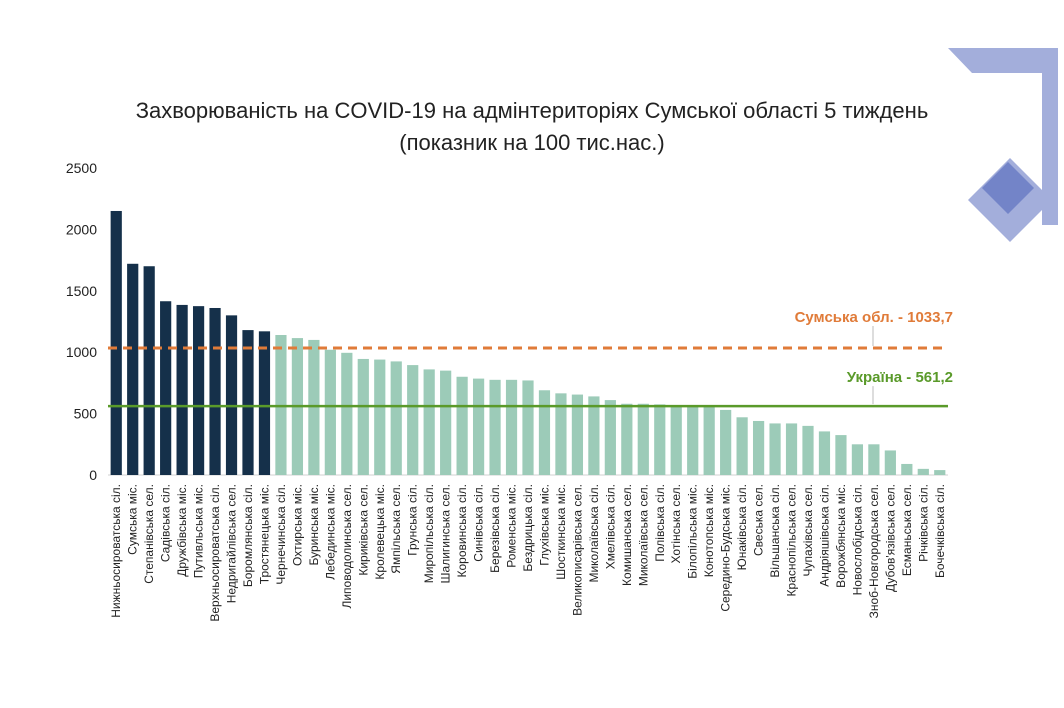  What do you see at coordinates (149, 534) in the screenshot?
I see `x-tick-label: Степанівська сел.` at bounding box center [149, 534].